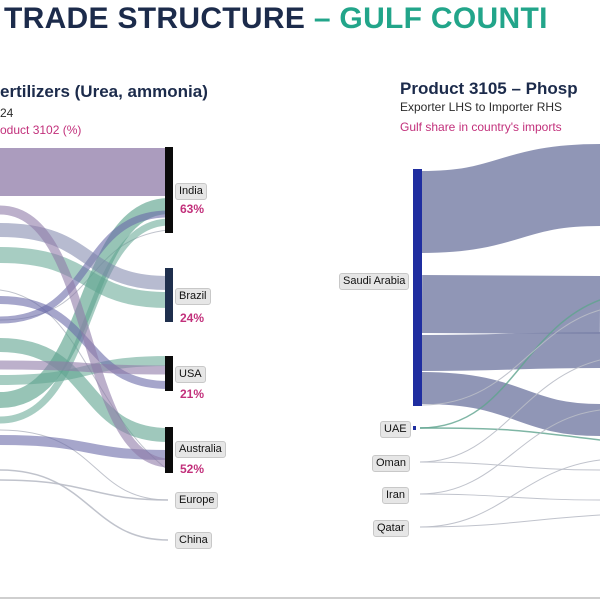  I want to click on share-brazil: 24%, so click(192, 318).